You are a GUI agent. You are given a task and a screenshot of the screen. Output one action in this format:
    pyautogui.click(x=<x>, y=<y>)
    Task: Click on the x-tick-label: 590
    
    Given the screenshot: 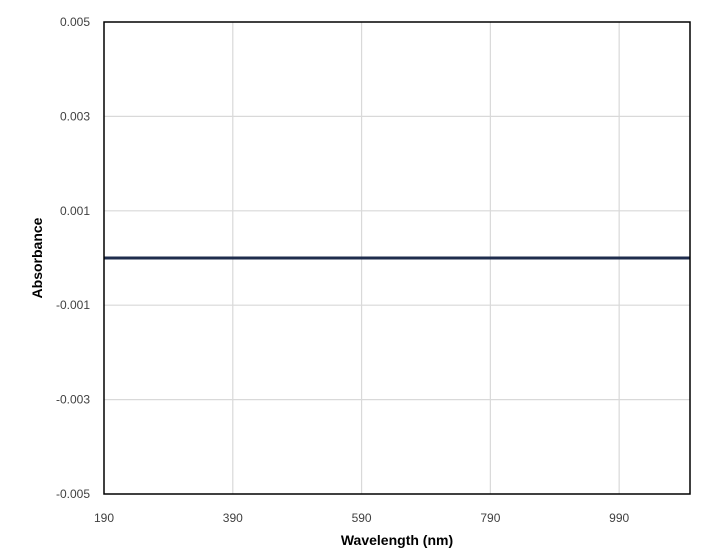 What is the action you would take?
    pyautogui.click(x=362, y=518)
    